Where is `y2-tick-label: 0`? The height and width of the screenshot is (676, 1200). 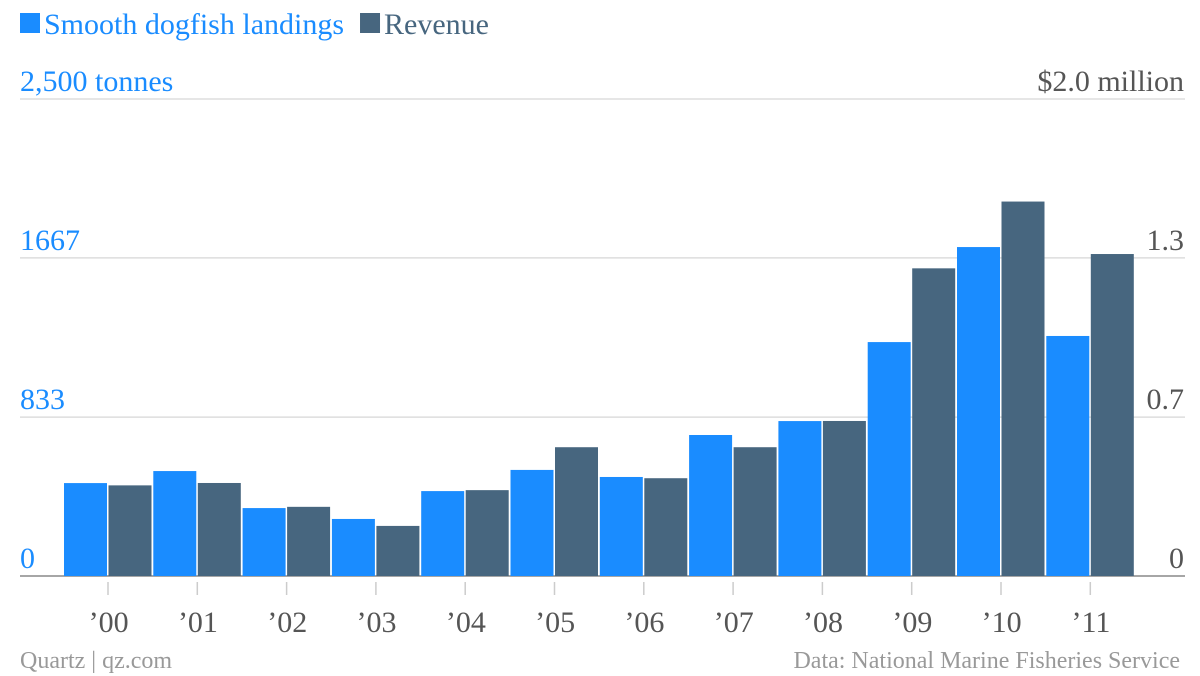 y2-tick-label: 0 is located at coordinates (1176, 558).